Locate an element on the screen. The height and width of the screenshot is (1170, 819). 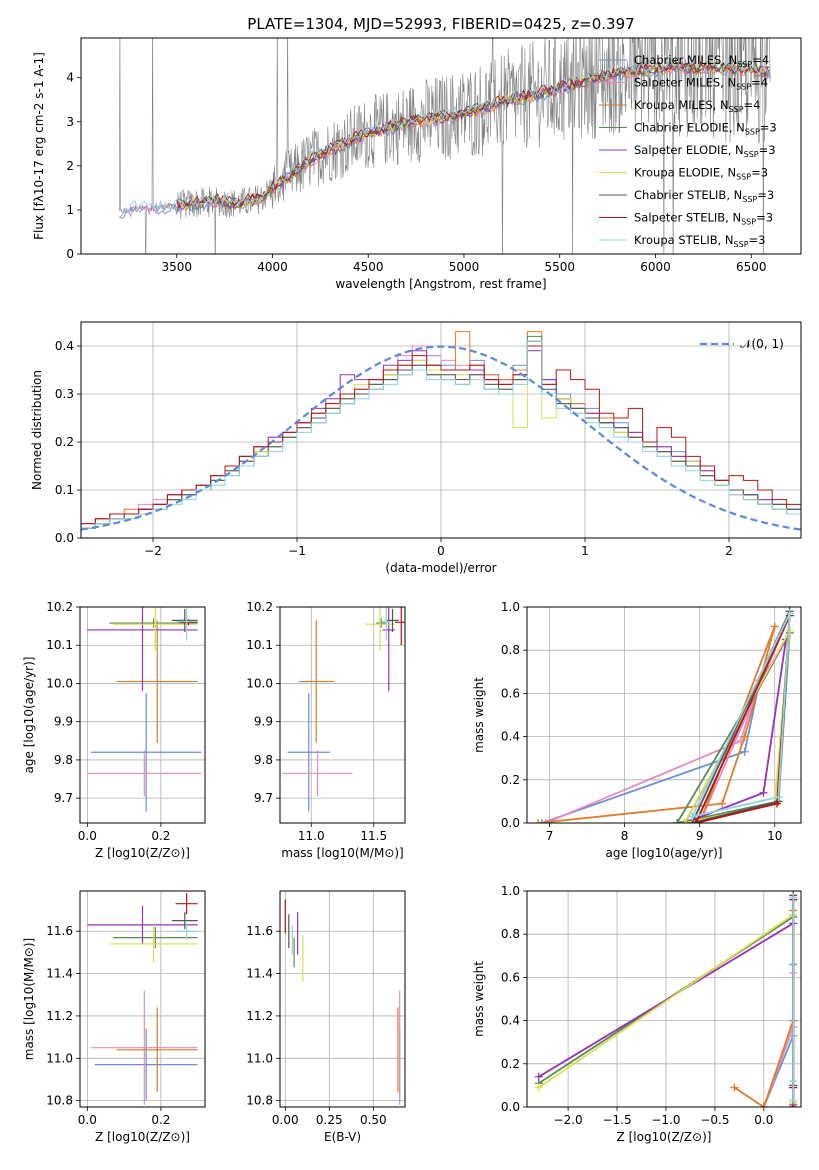
x-tick-label: 6000 is located at coordinates (655, 267).